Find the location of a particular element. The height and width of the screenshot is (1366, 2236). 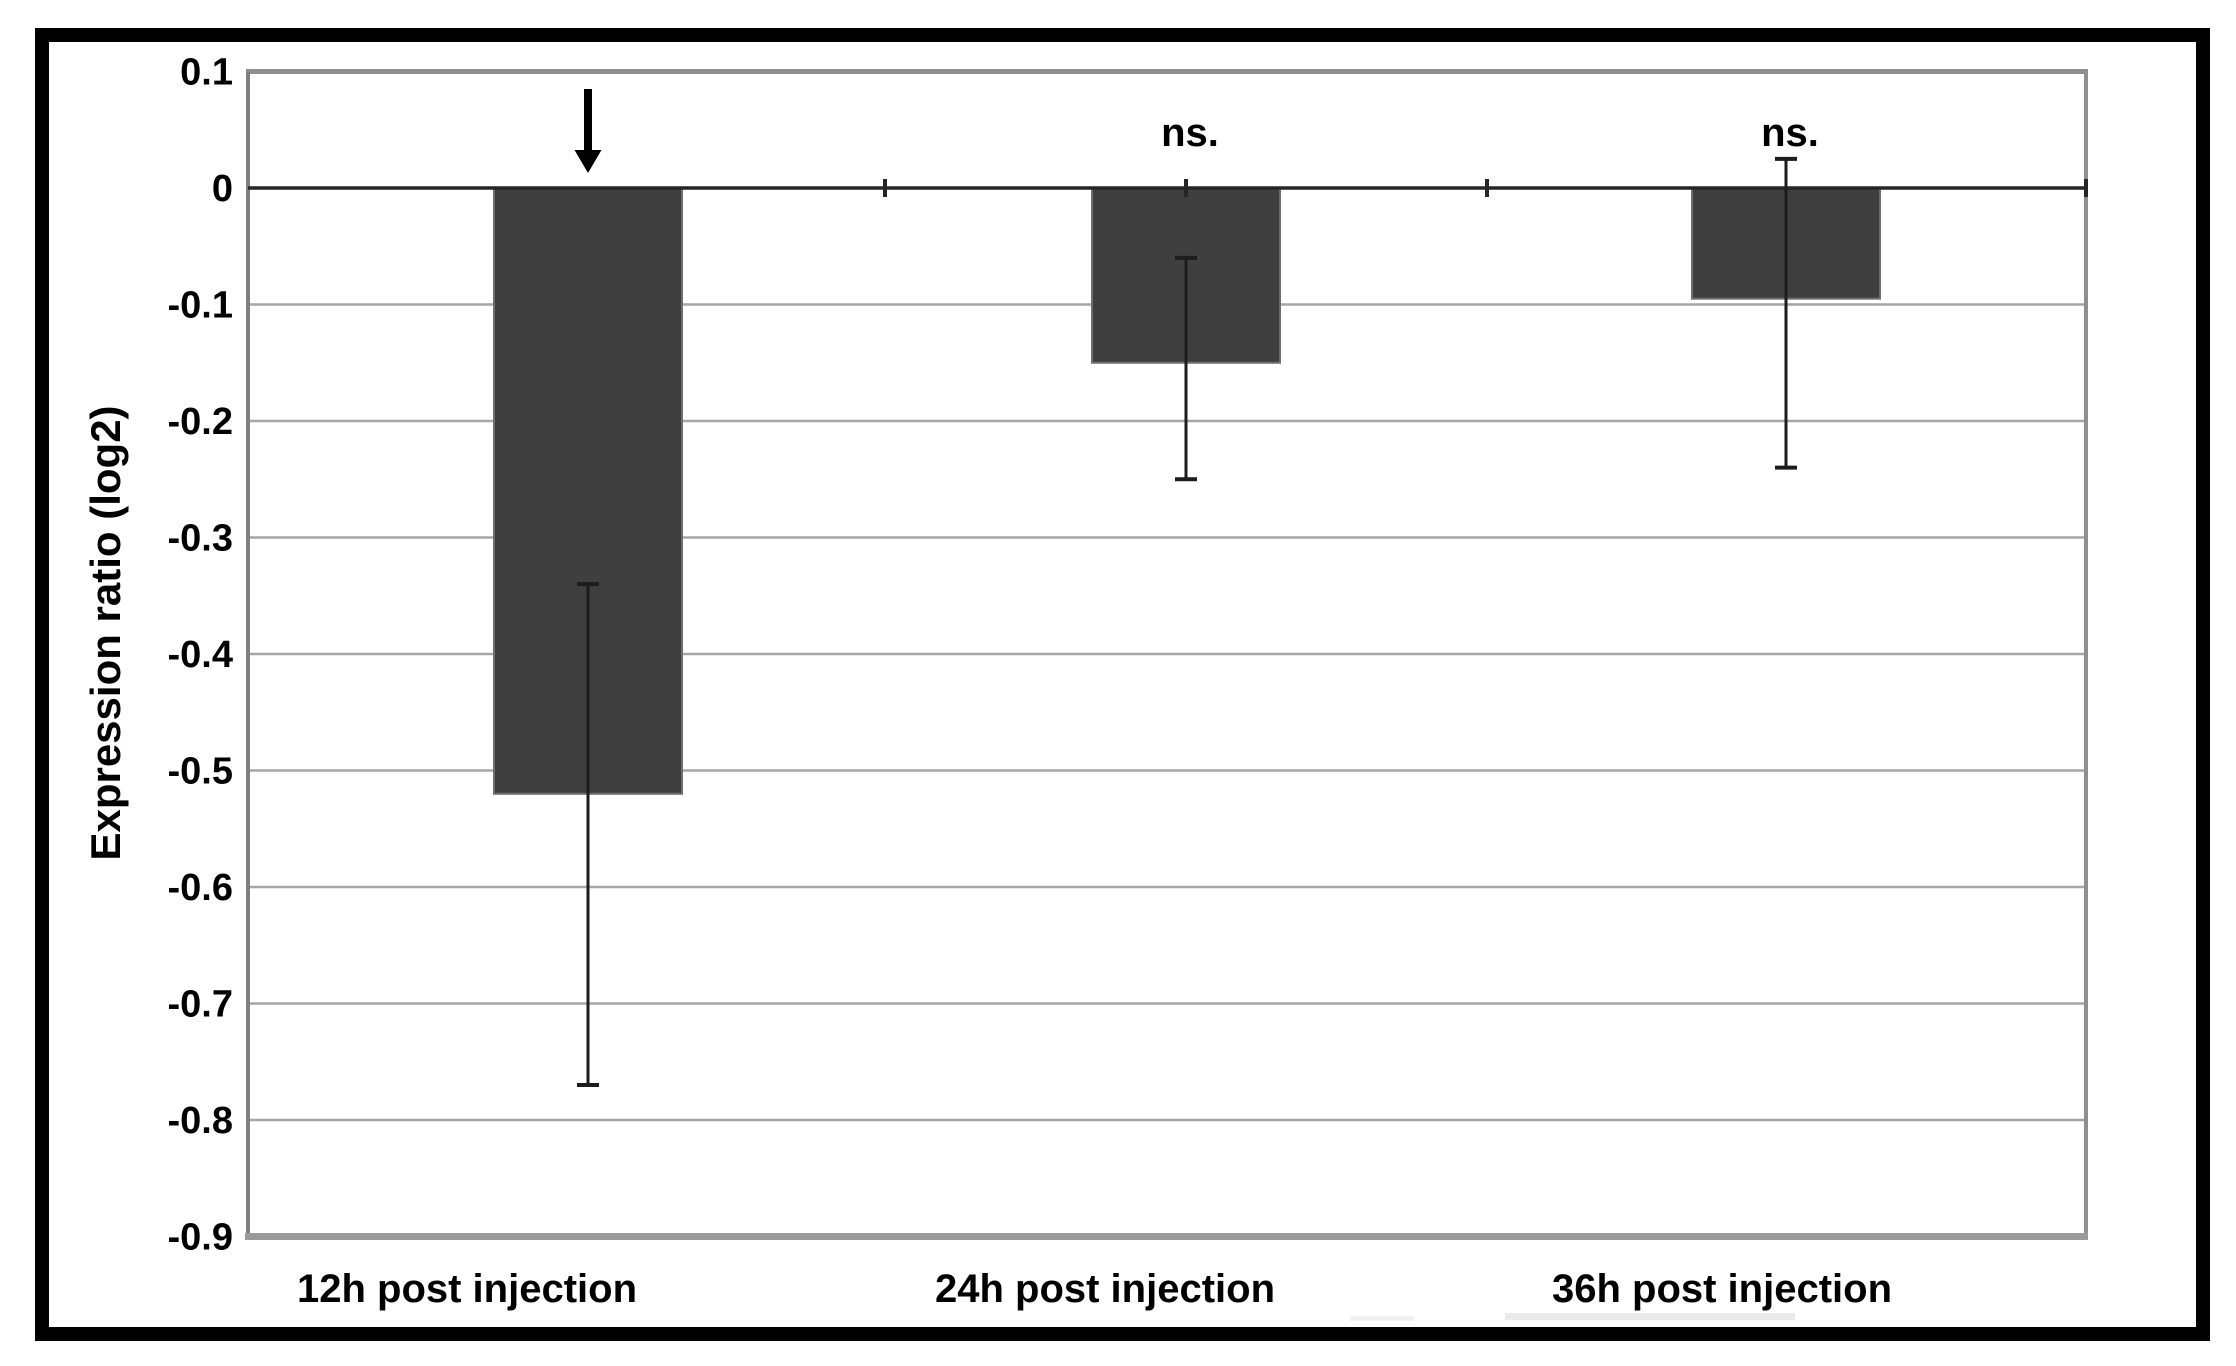

y-axis-title: Expression ratio (log2) is located at coordinates (105, 632).